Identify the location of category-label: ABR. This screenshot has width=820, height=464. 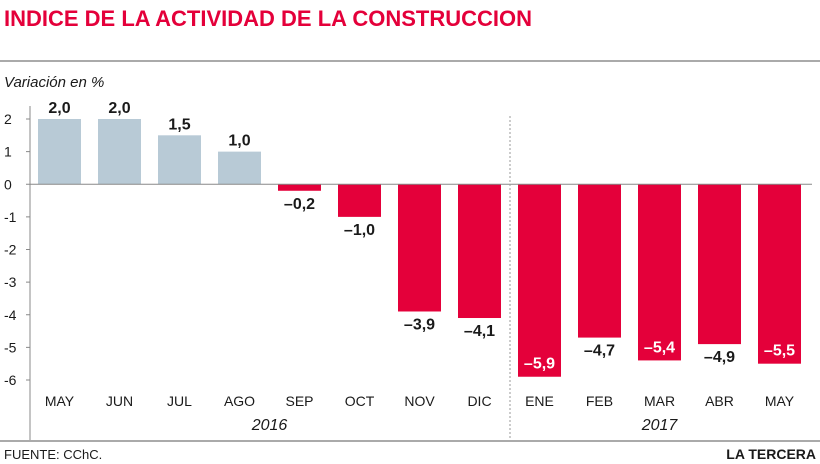
(719, 401).